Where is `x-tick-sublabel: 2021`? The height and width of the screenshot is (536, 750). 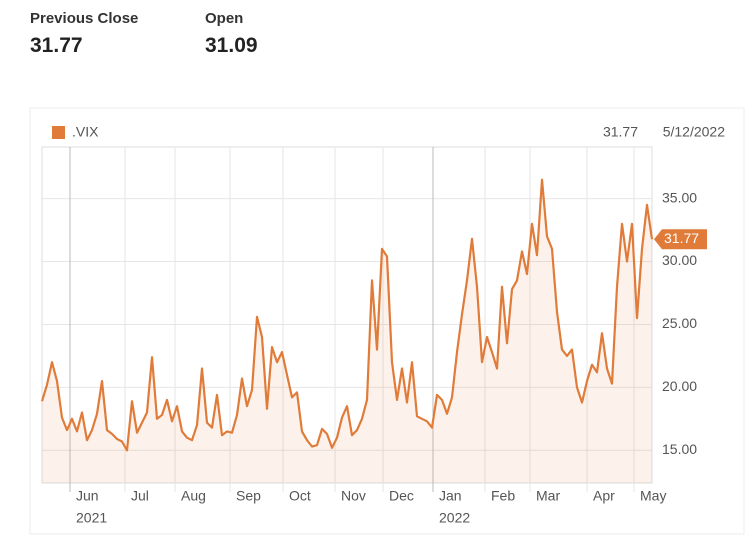
x-tick-sublabel: 2021 is located at coordinates (91, 518).